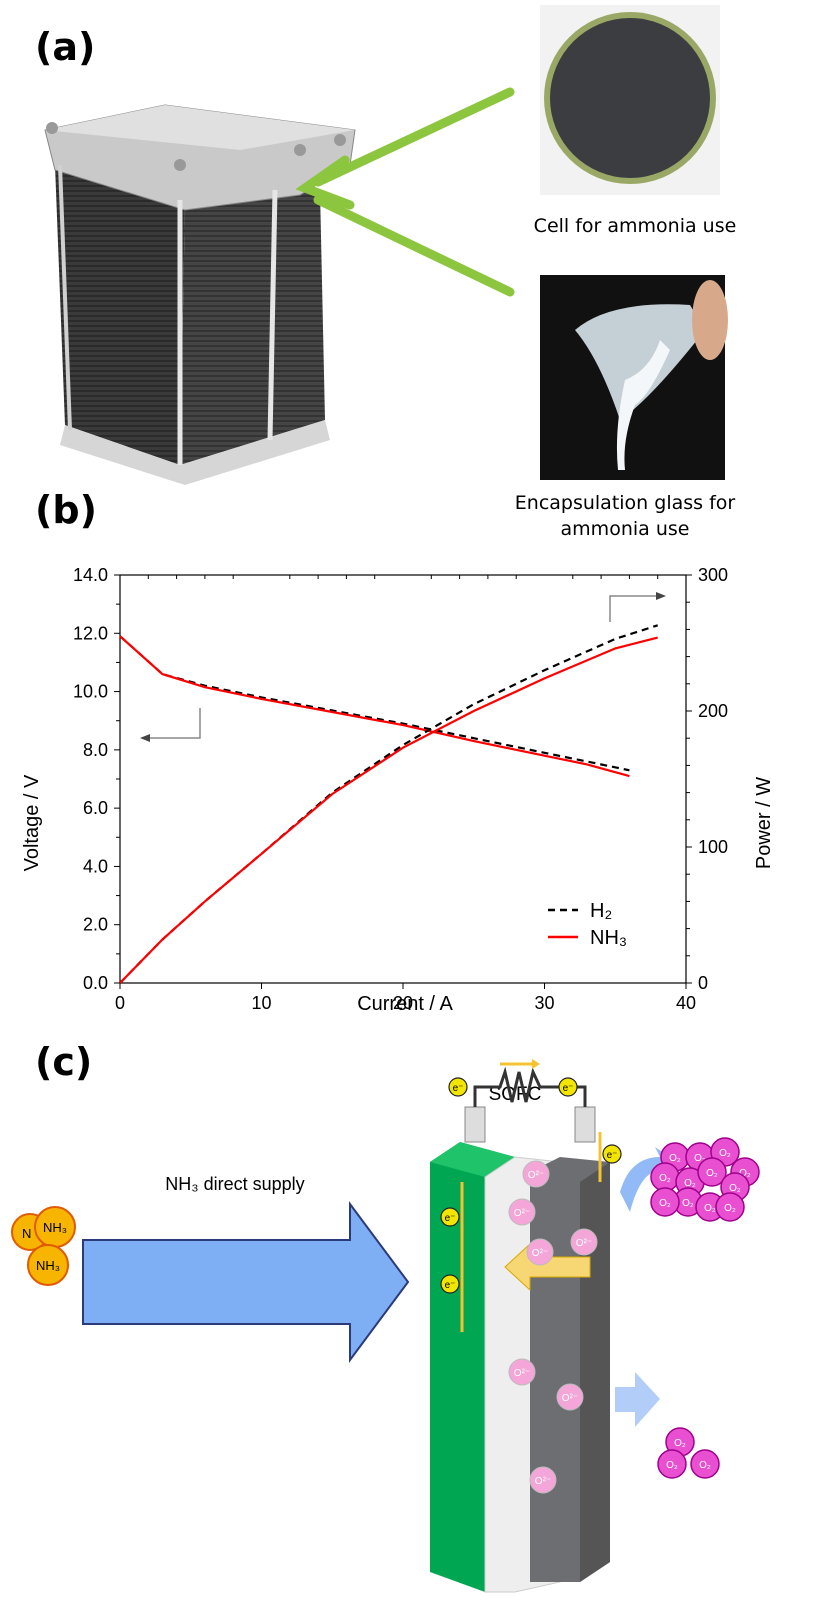 The height and width of the screenshot is (1622, 823). I want to click on x-tick-label: 20, so click(403, 1003).